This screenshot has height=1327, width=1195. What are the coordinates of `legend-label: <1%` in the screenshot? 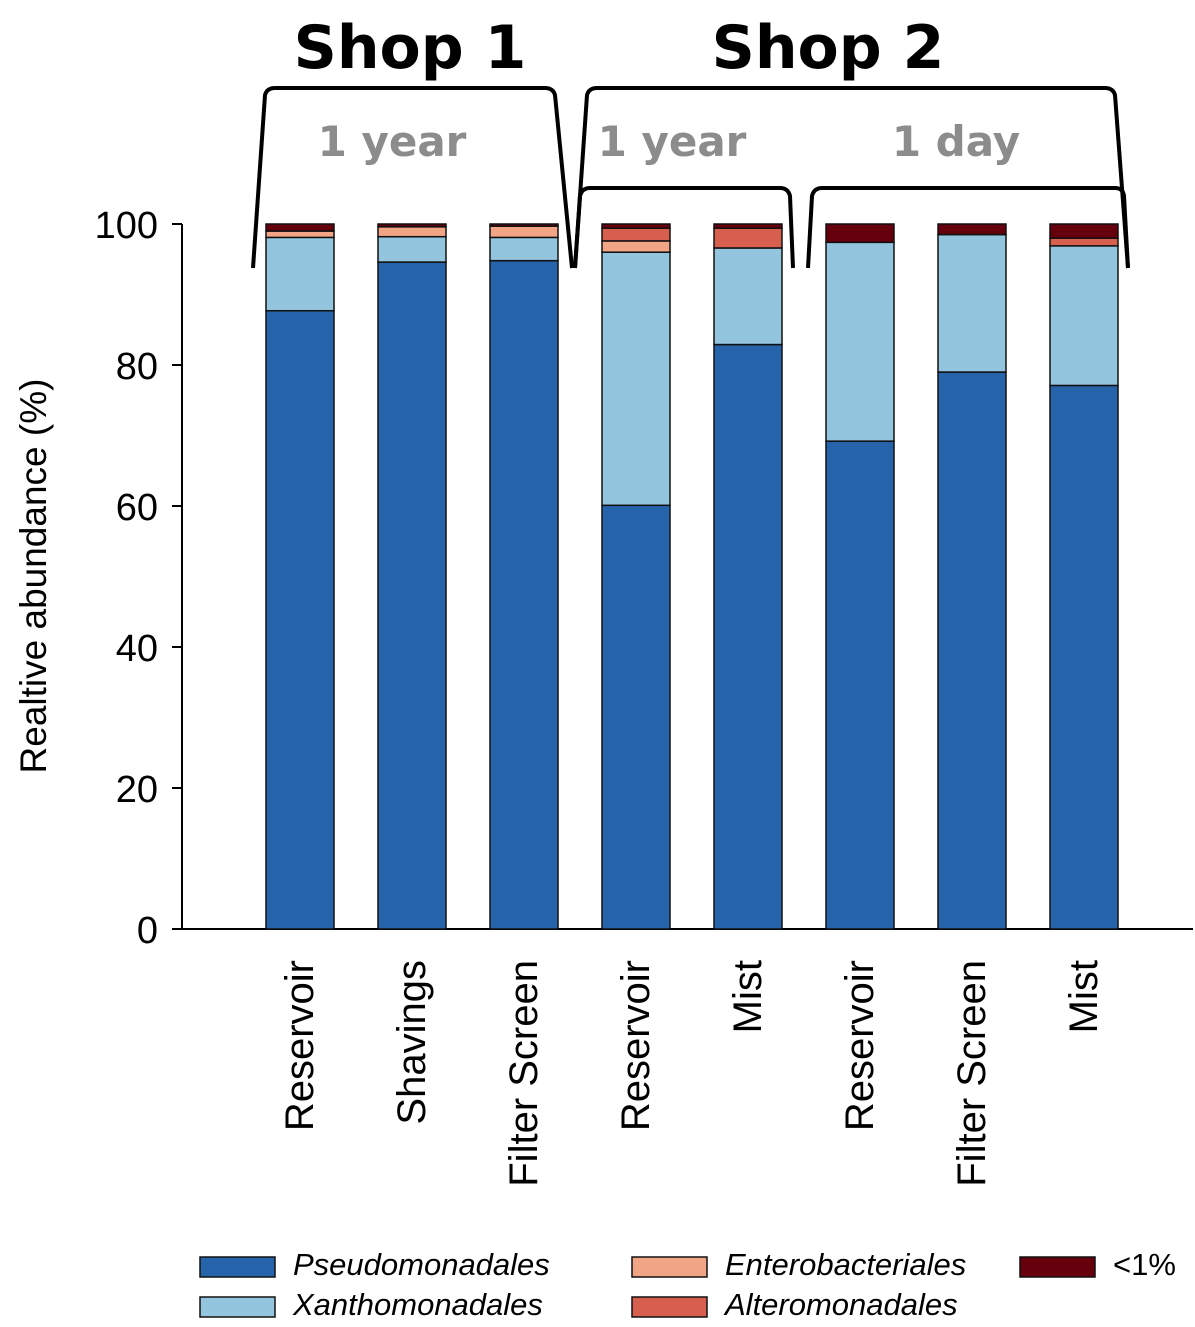 It's located at (1144, 1264).